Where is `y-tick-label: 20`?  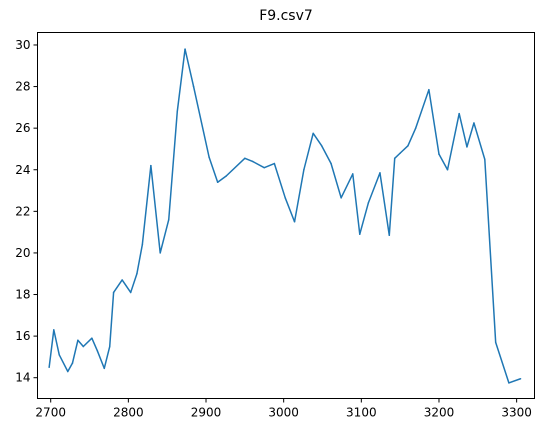 y-tick-label: 20 is located at coordinates (22, 253).